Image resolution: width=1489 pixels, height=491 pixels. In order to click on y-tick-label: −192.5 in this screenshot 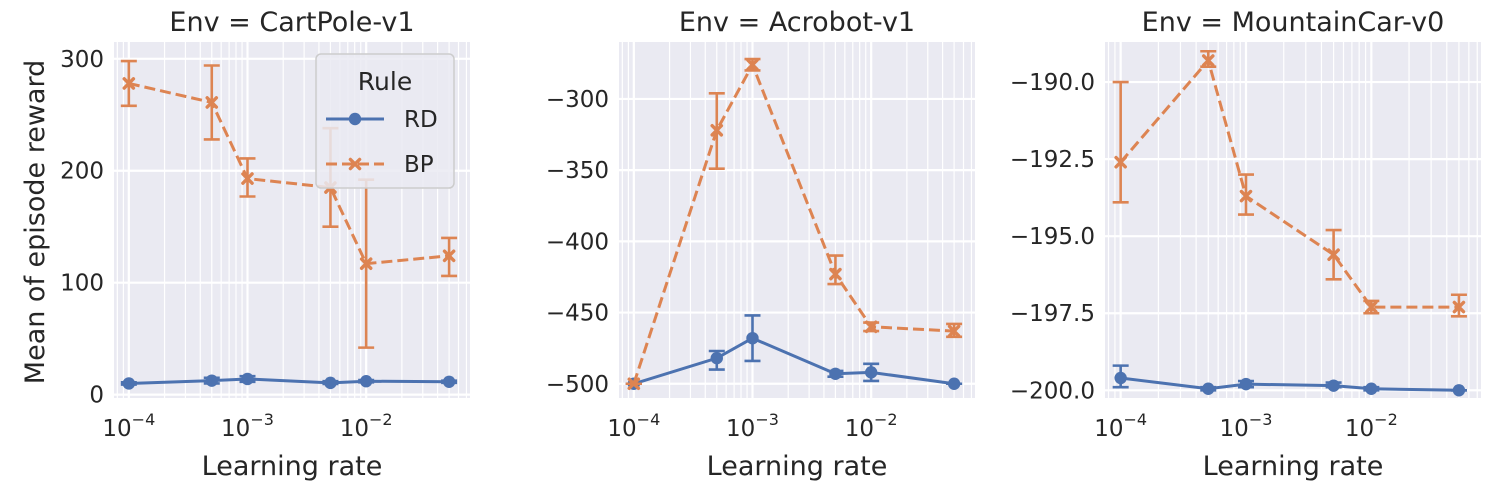, I will do `click(1052, 160)`.